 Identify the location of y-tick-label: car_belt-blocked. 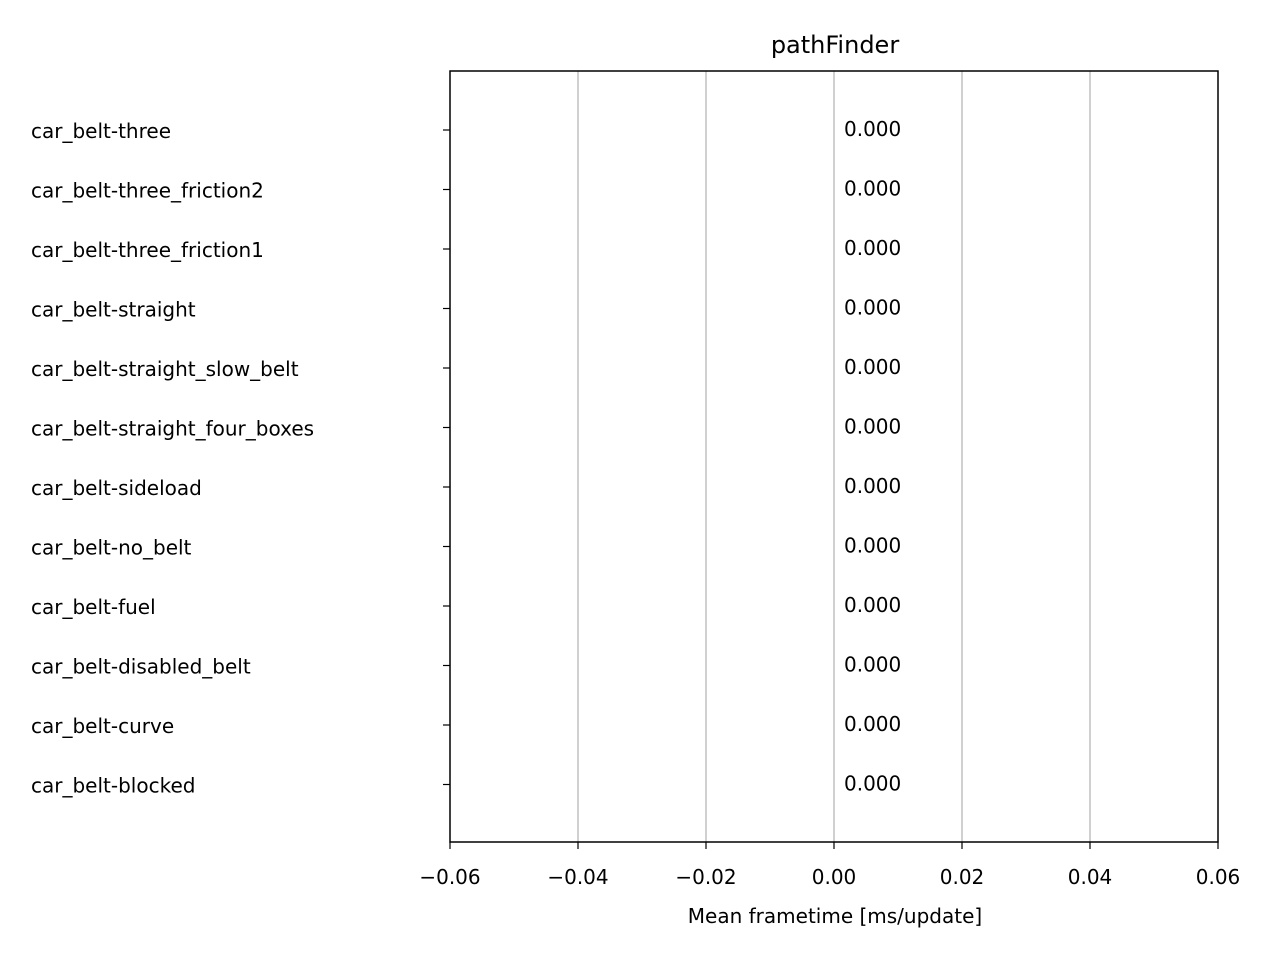
(113, 786).